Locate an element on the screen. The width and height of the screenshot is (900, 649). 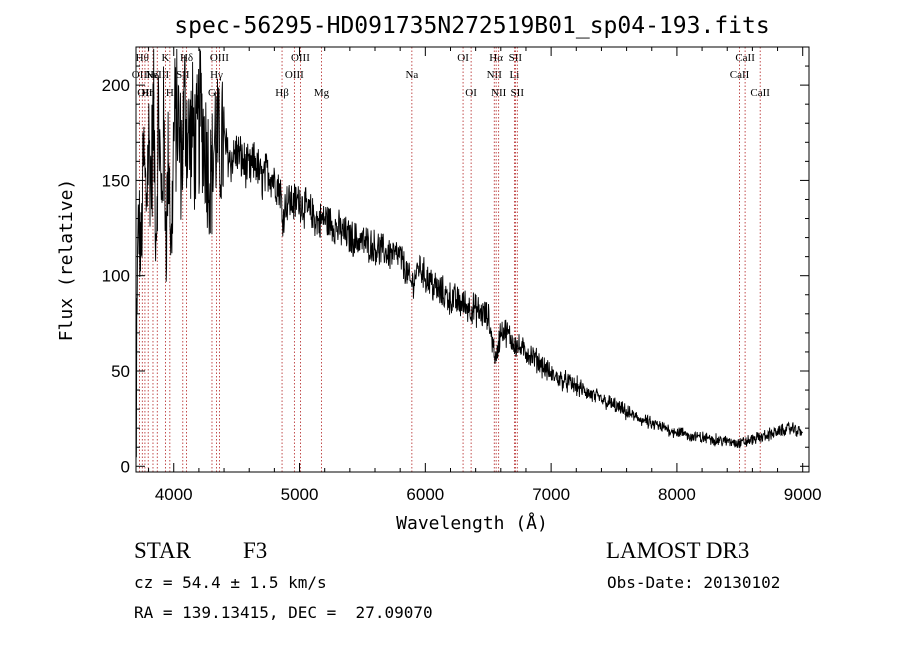
marker-label-19: OI is located at coordinates (471, 93).